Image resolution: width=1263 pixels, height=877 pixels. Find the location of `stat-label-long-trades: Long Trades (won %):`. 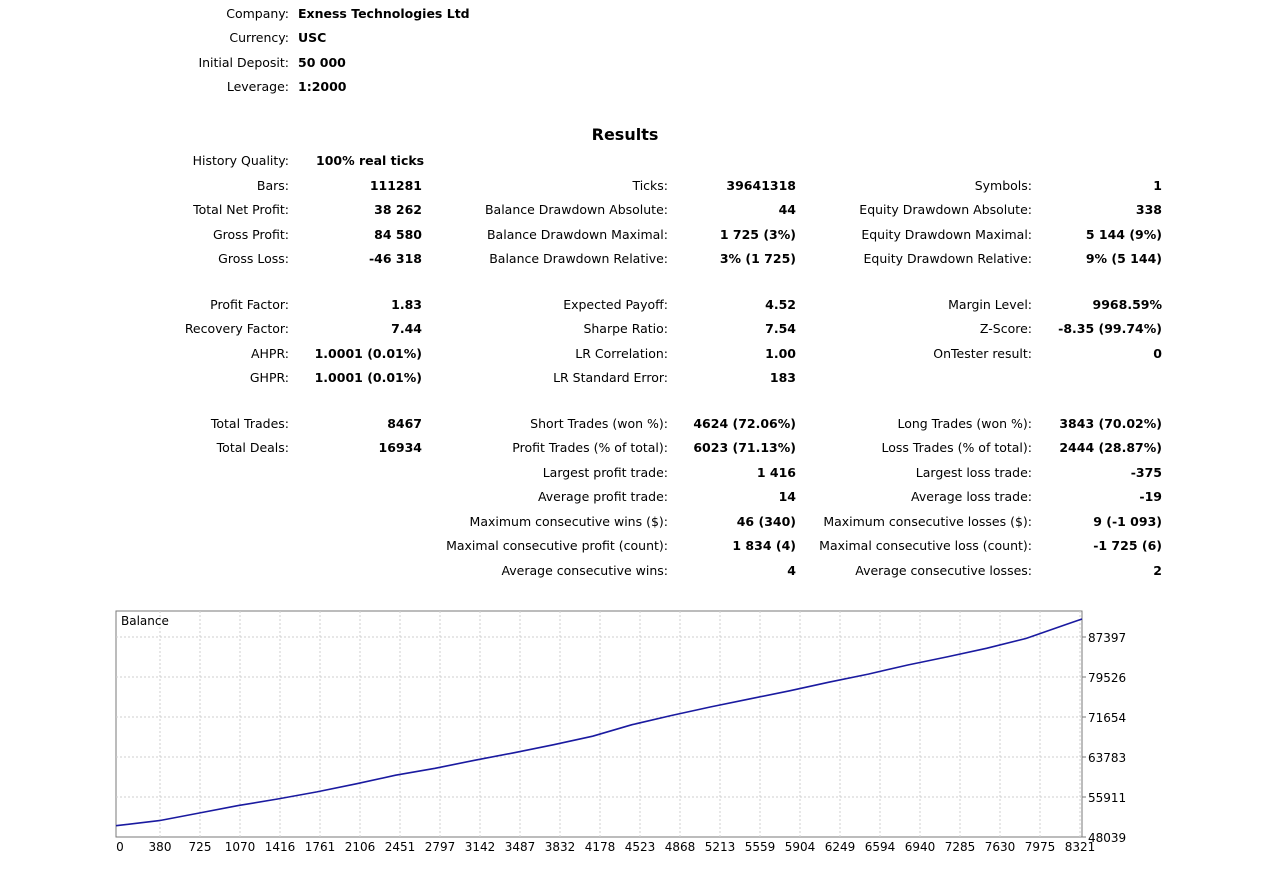

stat-label-long-trades: Long Trades (won %): is located at coordinates (964, 423).